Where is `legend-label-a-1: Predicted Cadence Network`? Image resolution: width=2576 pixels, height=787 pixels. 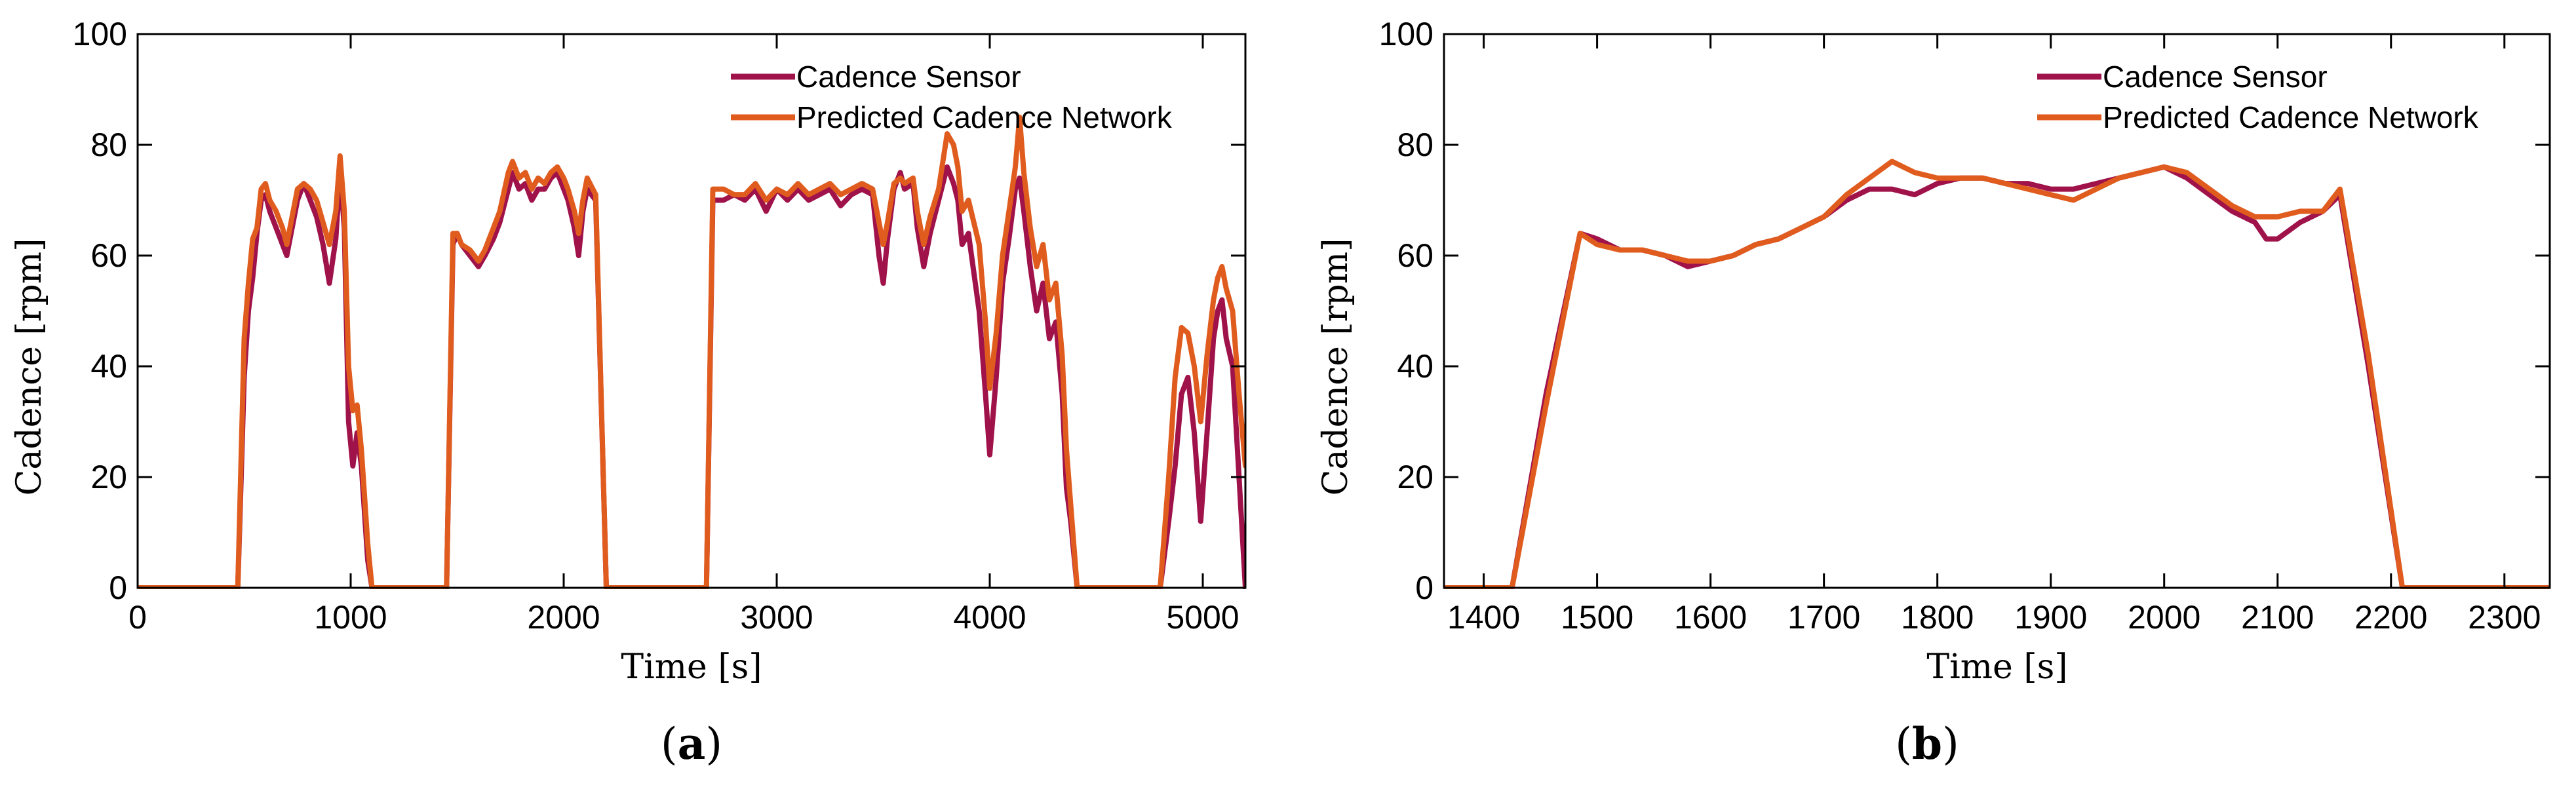
legend-label-a-1: Predicted Cadence Network is located at coordinates (984, 117).